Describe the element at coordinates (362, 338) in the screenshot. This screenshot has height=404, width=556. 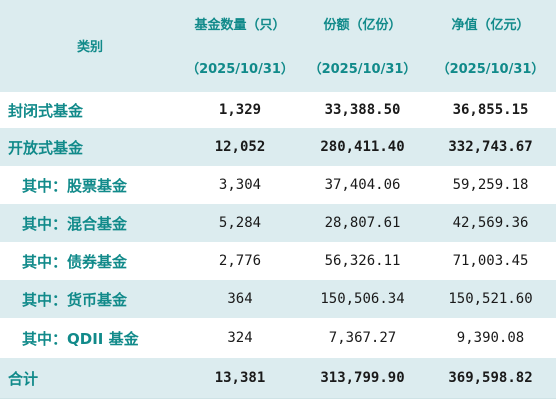
I see `shares-cell: 7,367.27` at that location.